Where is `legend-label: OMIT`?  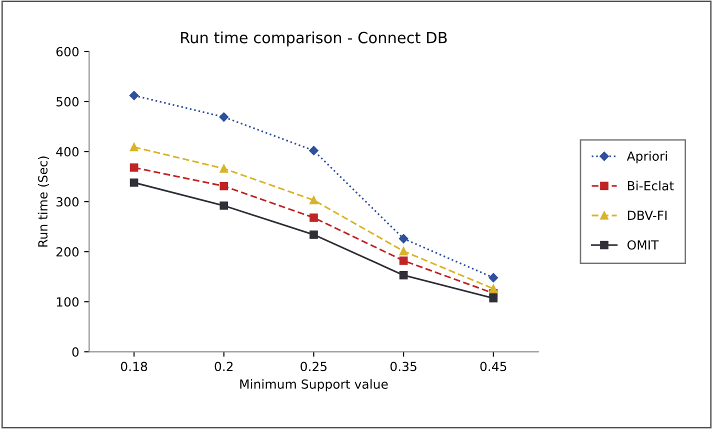 legend-label: OMIT is located at coordinates (643, 245).